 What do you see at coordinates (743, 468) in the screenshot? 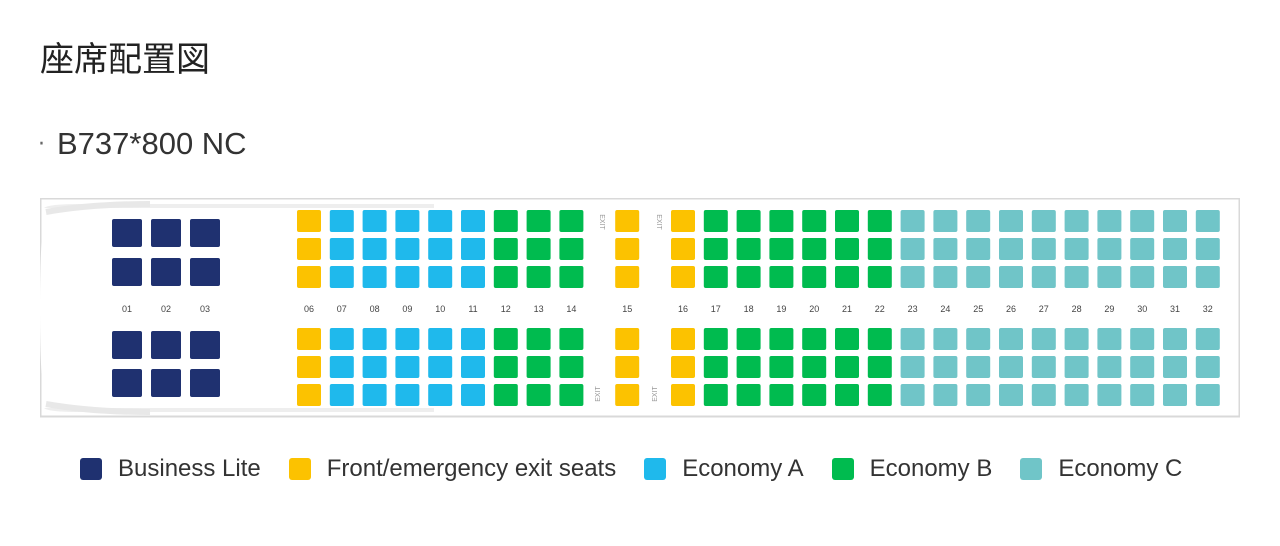
I see `legend-label: Economy A` at bounding box center [743, 468].